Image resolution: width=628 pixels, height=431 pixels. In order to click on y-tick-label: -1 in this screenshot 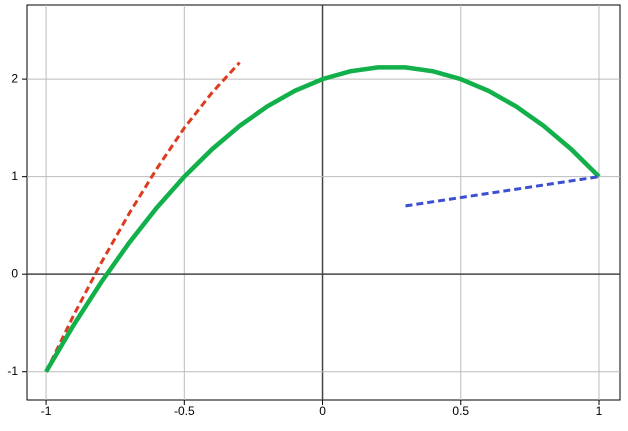, I will do `click(12, 371)`.